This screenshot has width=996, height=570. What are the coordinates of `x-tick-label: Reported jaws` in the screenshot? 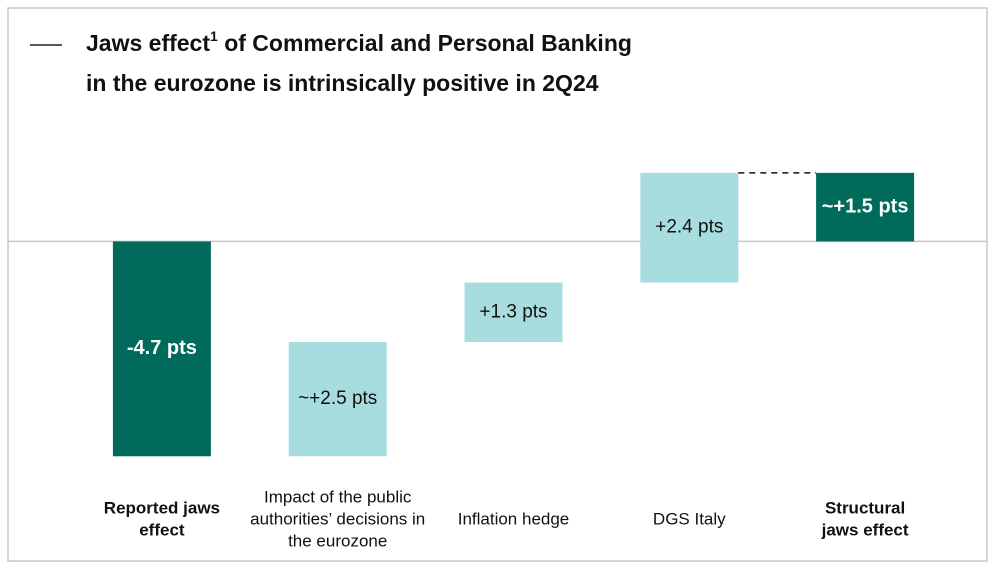 It's located at (162, 507).